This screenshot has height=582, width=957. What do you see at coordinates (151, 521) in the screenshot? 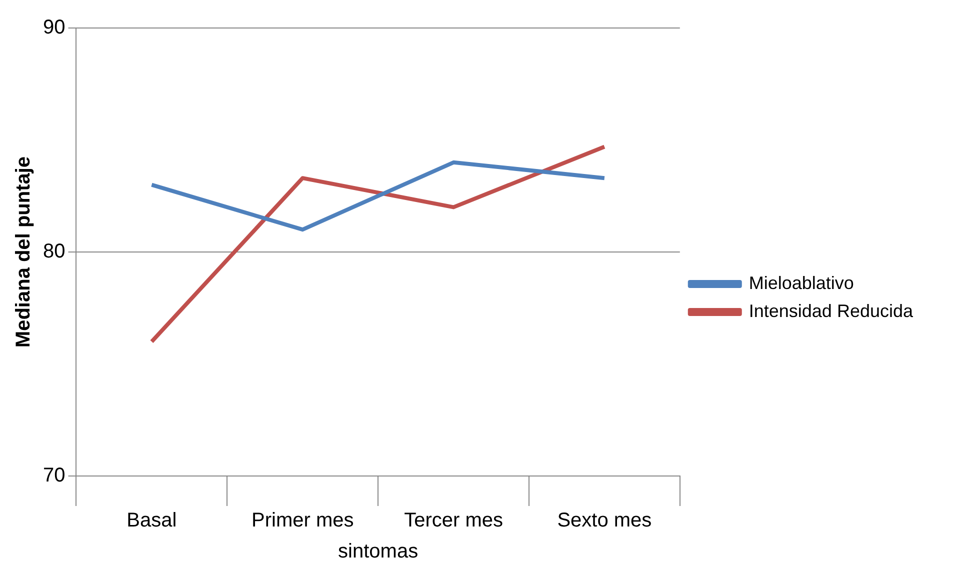
I see `x-tick-label: Basal` at bounding box center [151, 521].